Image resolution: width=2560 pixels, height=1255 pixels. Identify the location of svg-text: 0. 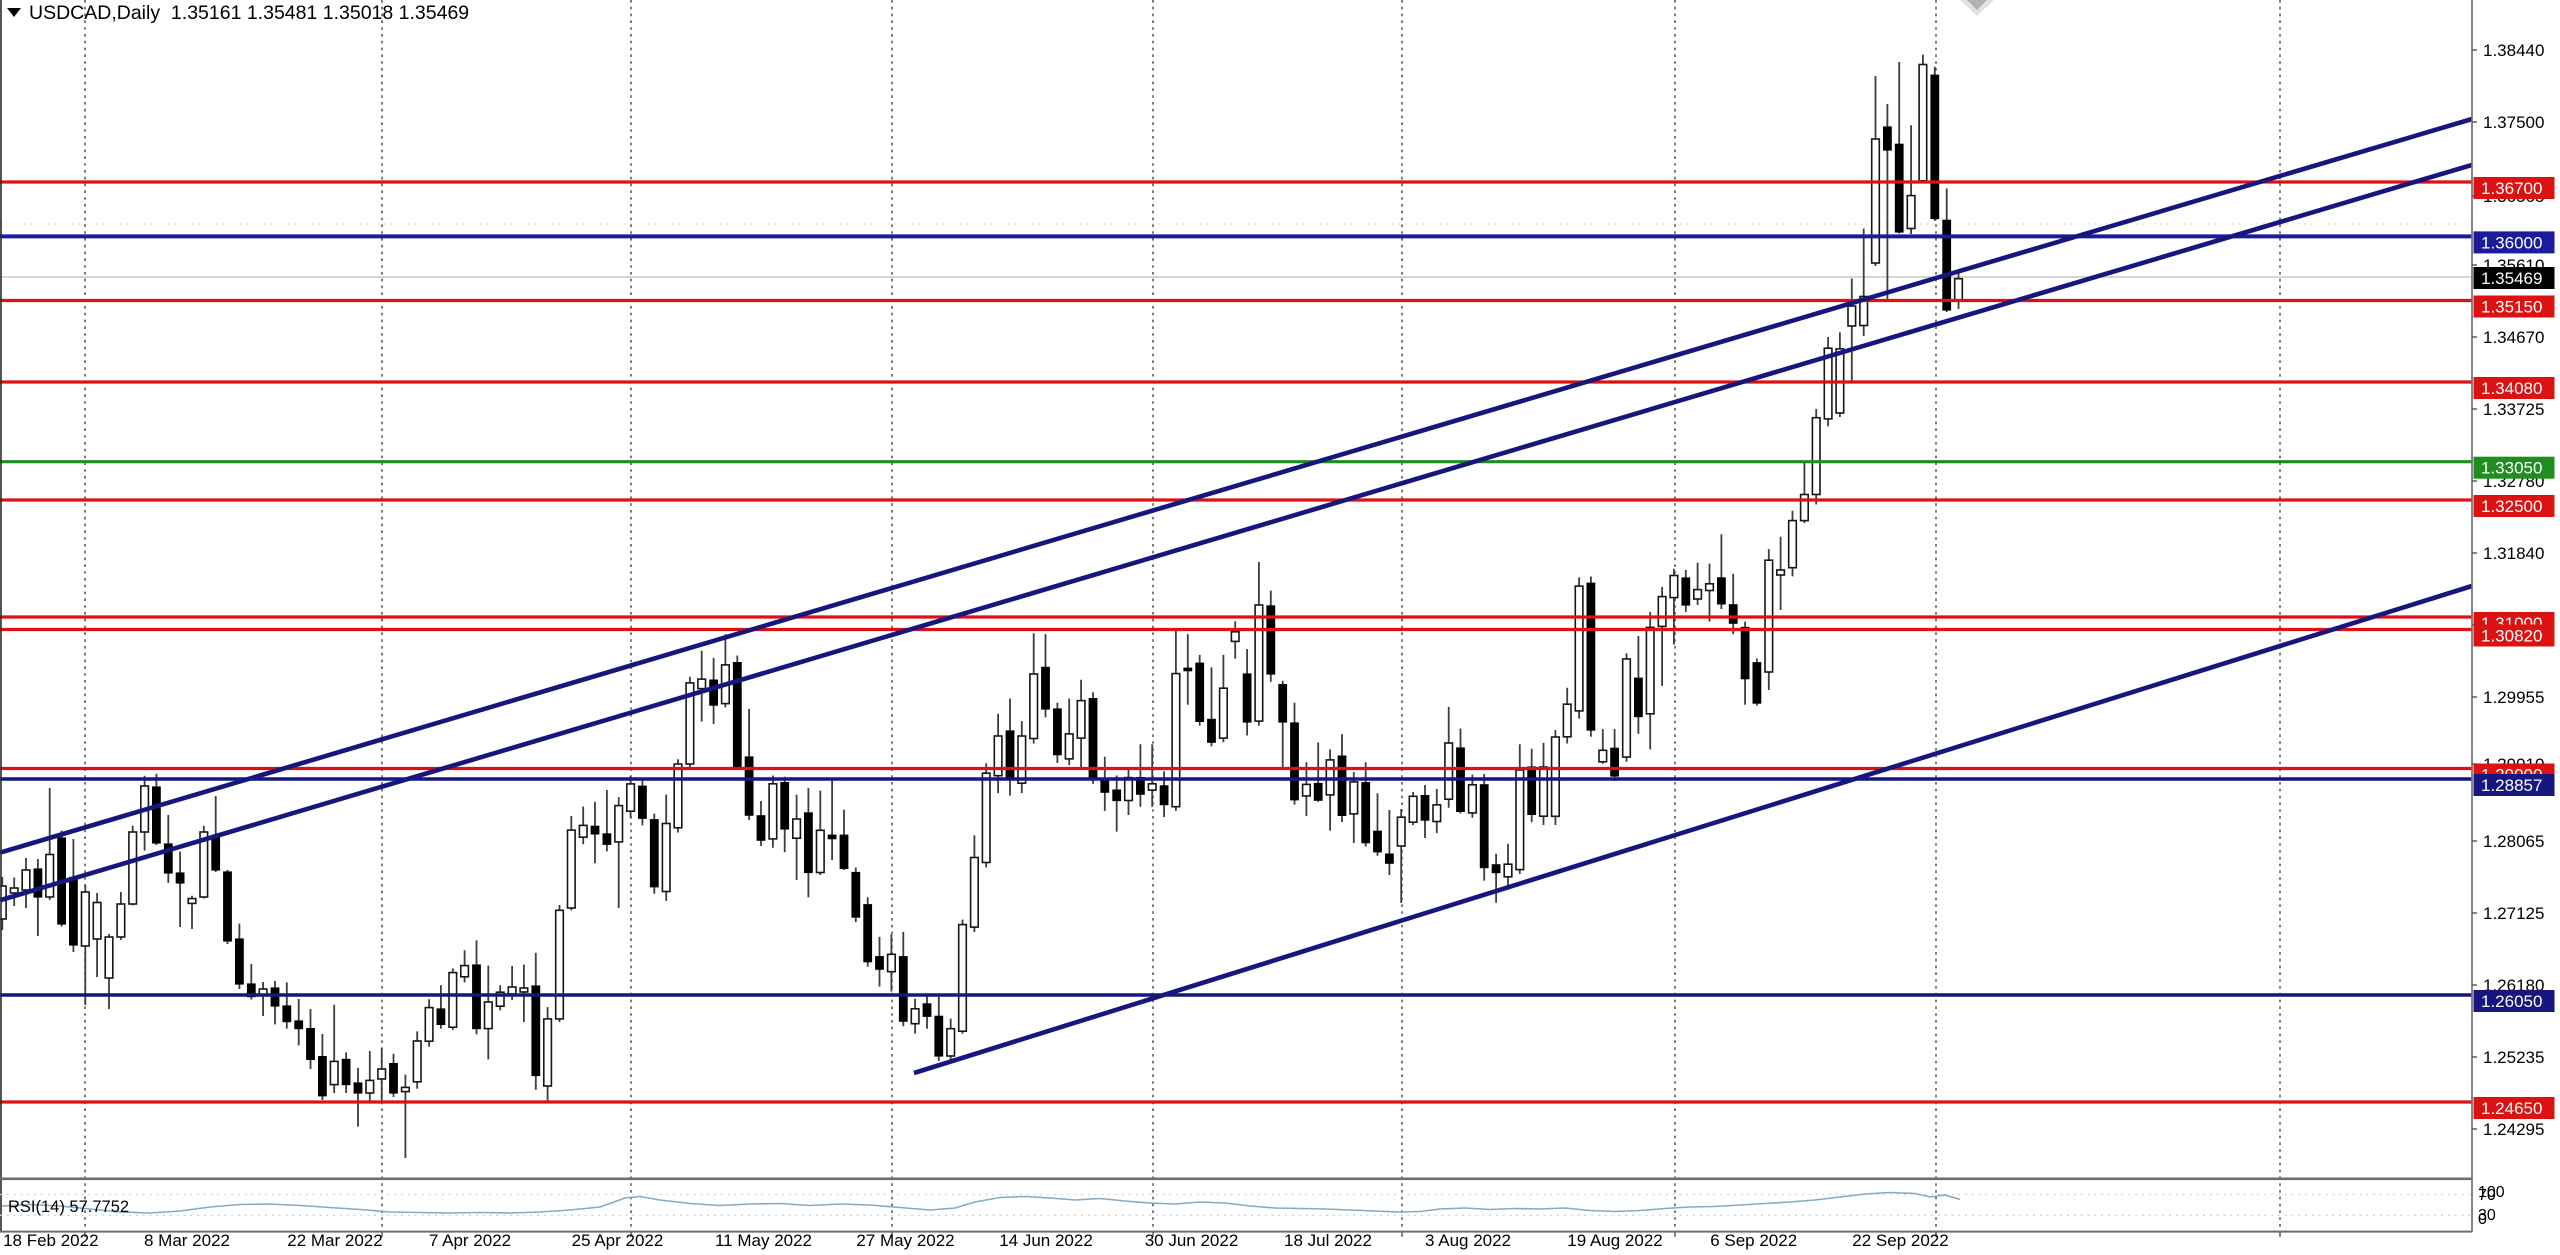
(2482, 1219).